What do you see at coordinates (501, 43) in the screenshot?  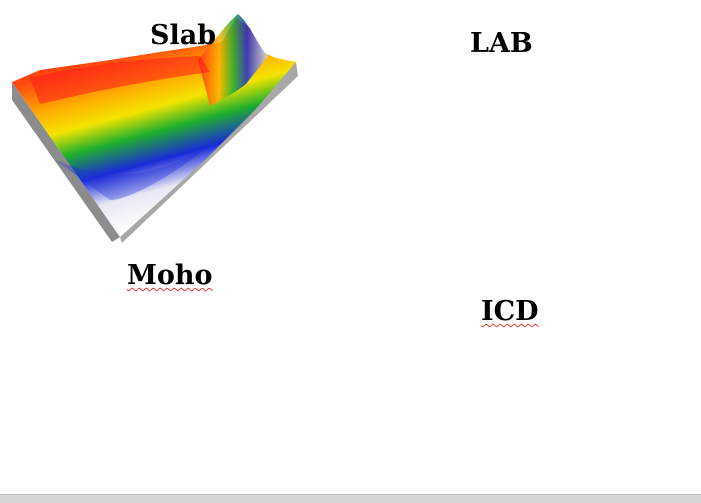 I see `label-lab: LAB` at bounding box center [501, 43].